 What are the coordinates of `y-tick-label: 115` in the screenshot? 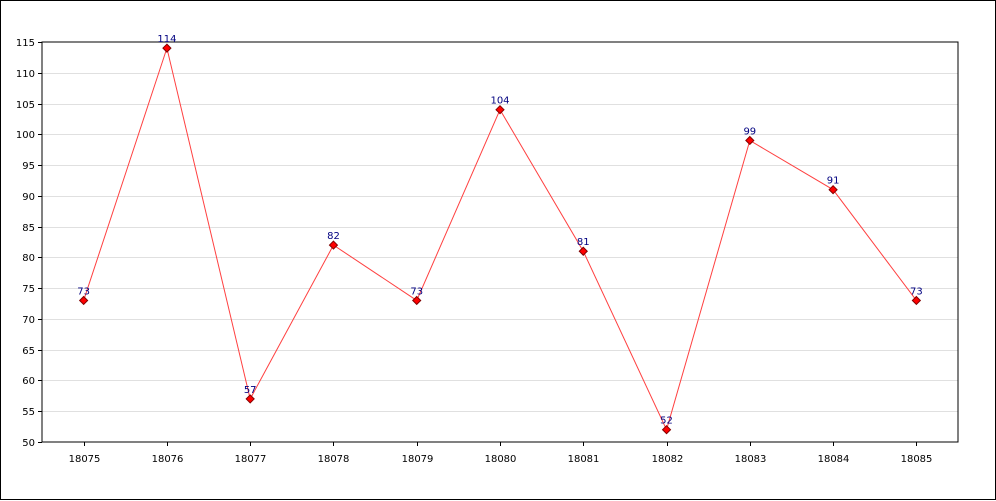 It's located at (25, 43).